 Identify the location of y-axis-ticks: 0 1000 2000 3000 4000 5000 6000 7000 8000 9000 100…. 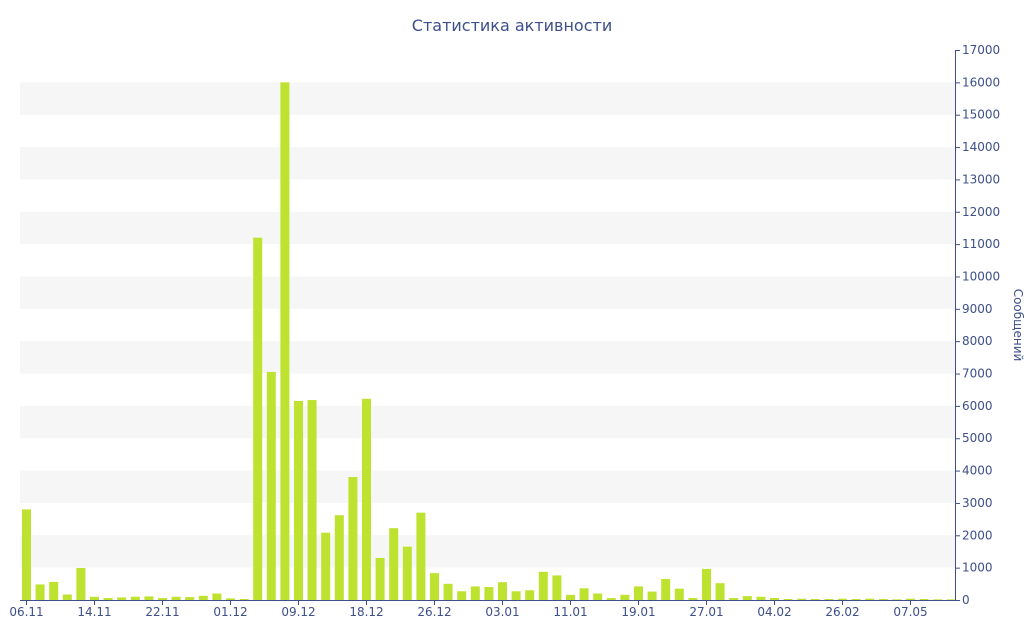
(977, 325).